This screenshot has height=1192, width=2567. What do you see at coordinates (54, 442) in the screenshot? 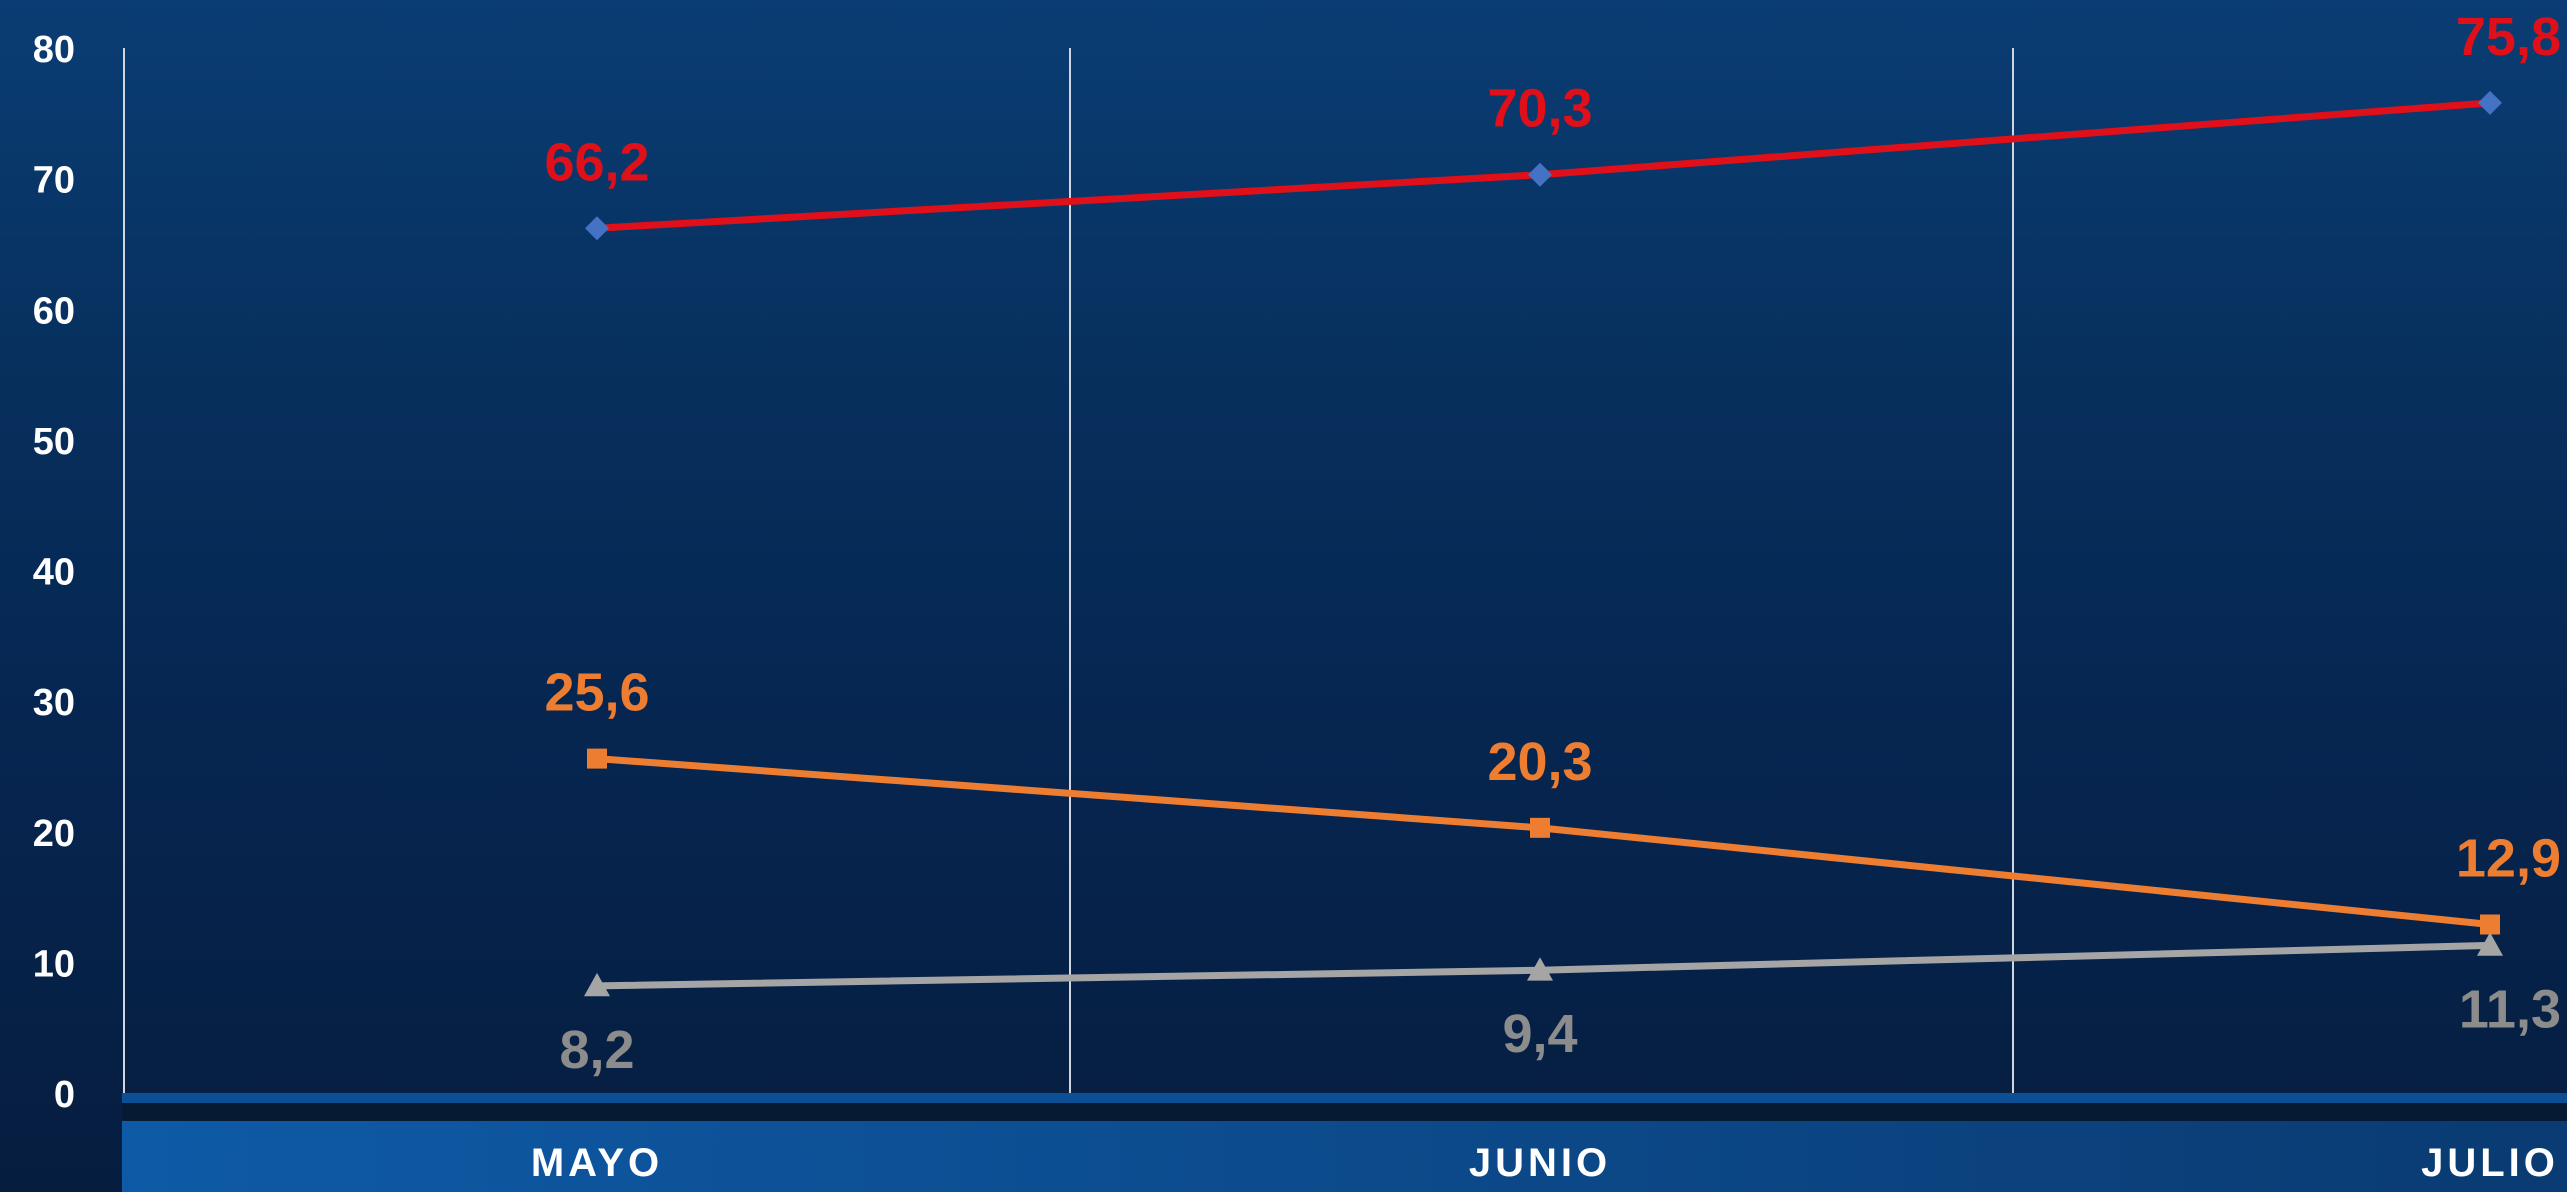
I see `y-tick-label: 50` at bounding box center [54, 442].